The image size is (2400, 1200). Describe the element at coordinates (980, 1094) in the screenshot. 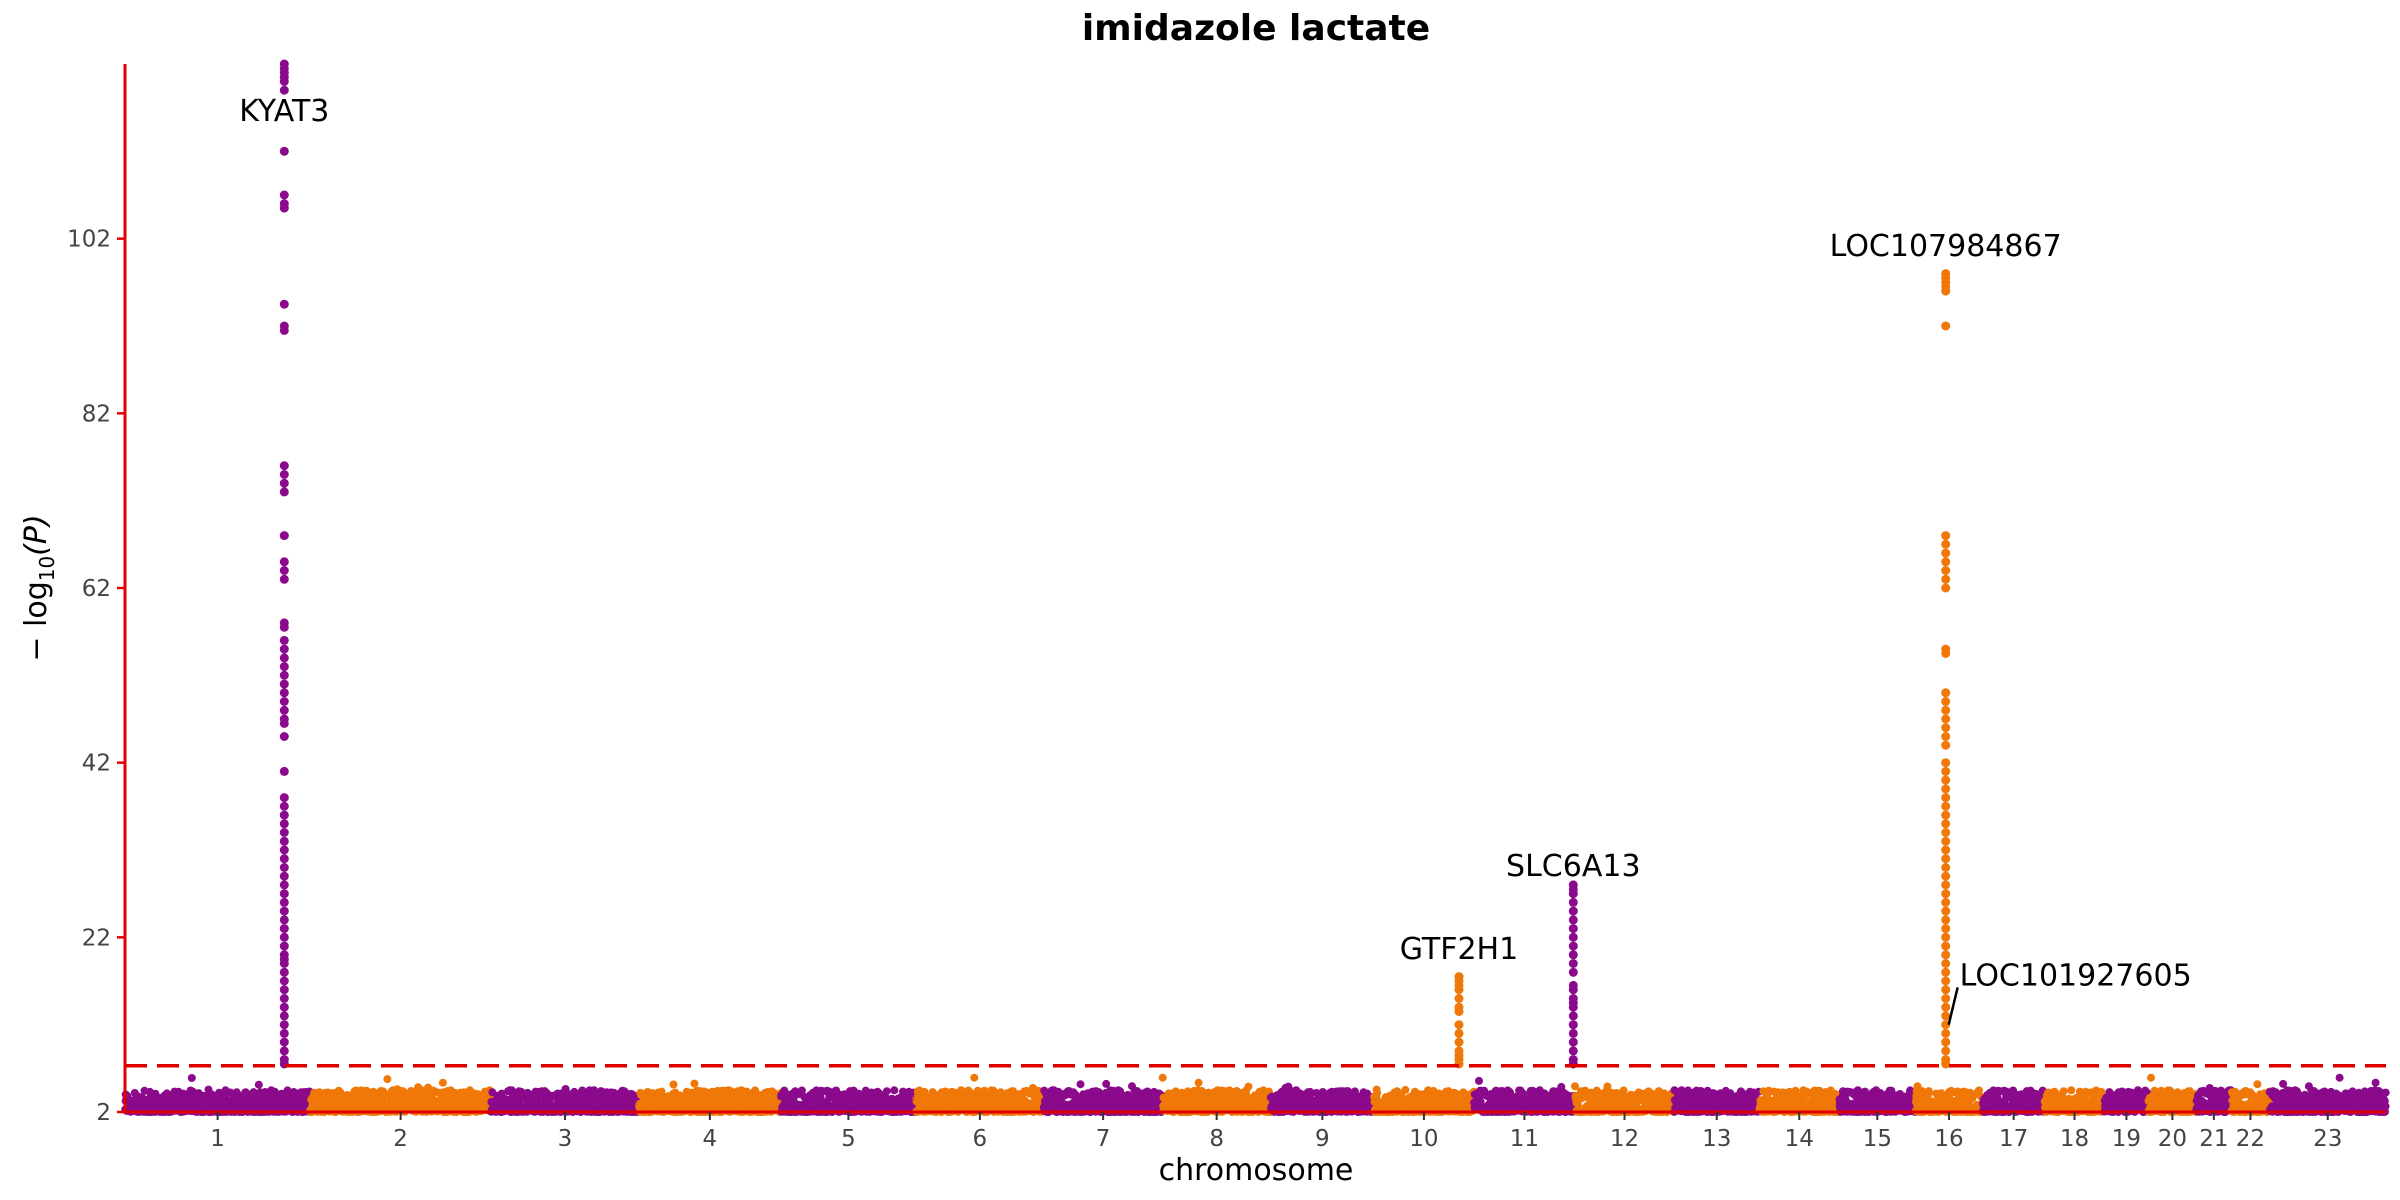

I see `chromosome-6-points` at that location.